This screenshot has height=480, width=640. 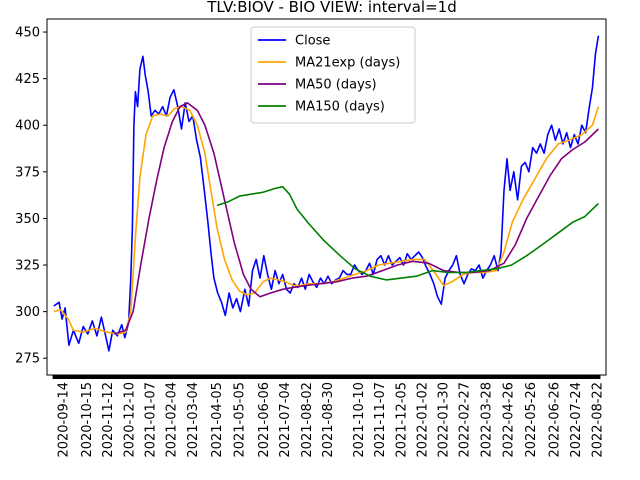 What do you see at coordinates (407, 233) in the screenshot?
I see `series-line-ma150` at bounding box center [407, 233].